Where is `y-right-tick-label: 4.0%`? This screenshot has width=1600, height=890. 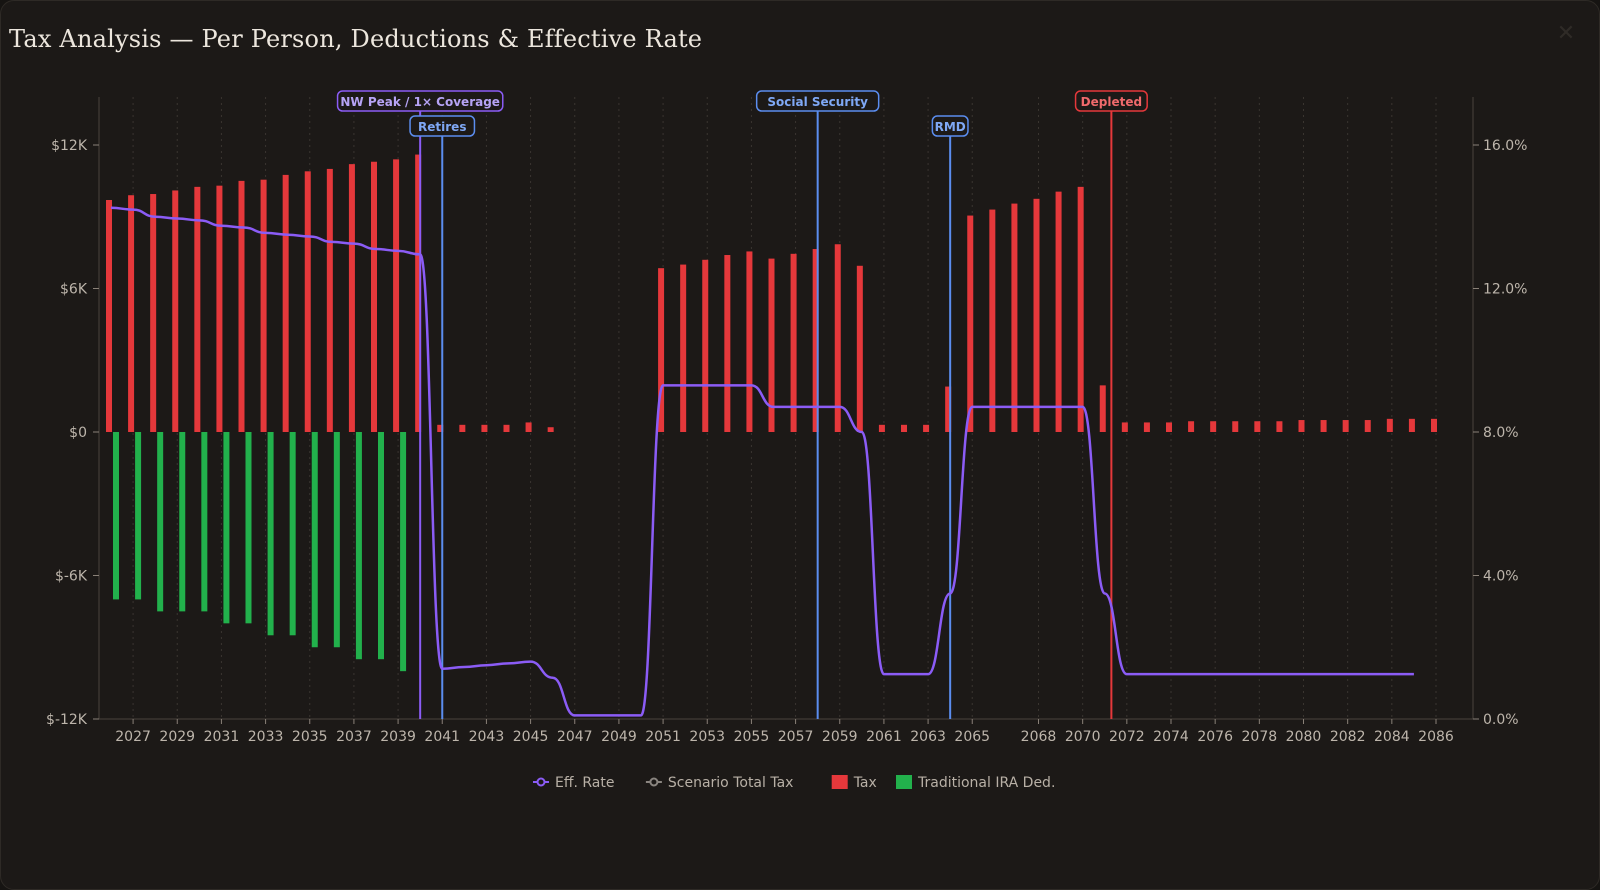
y-right-tick-label: 4.0% is located at coordinates (1501, 577).